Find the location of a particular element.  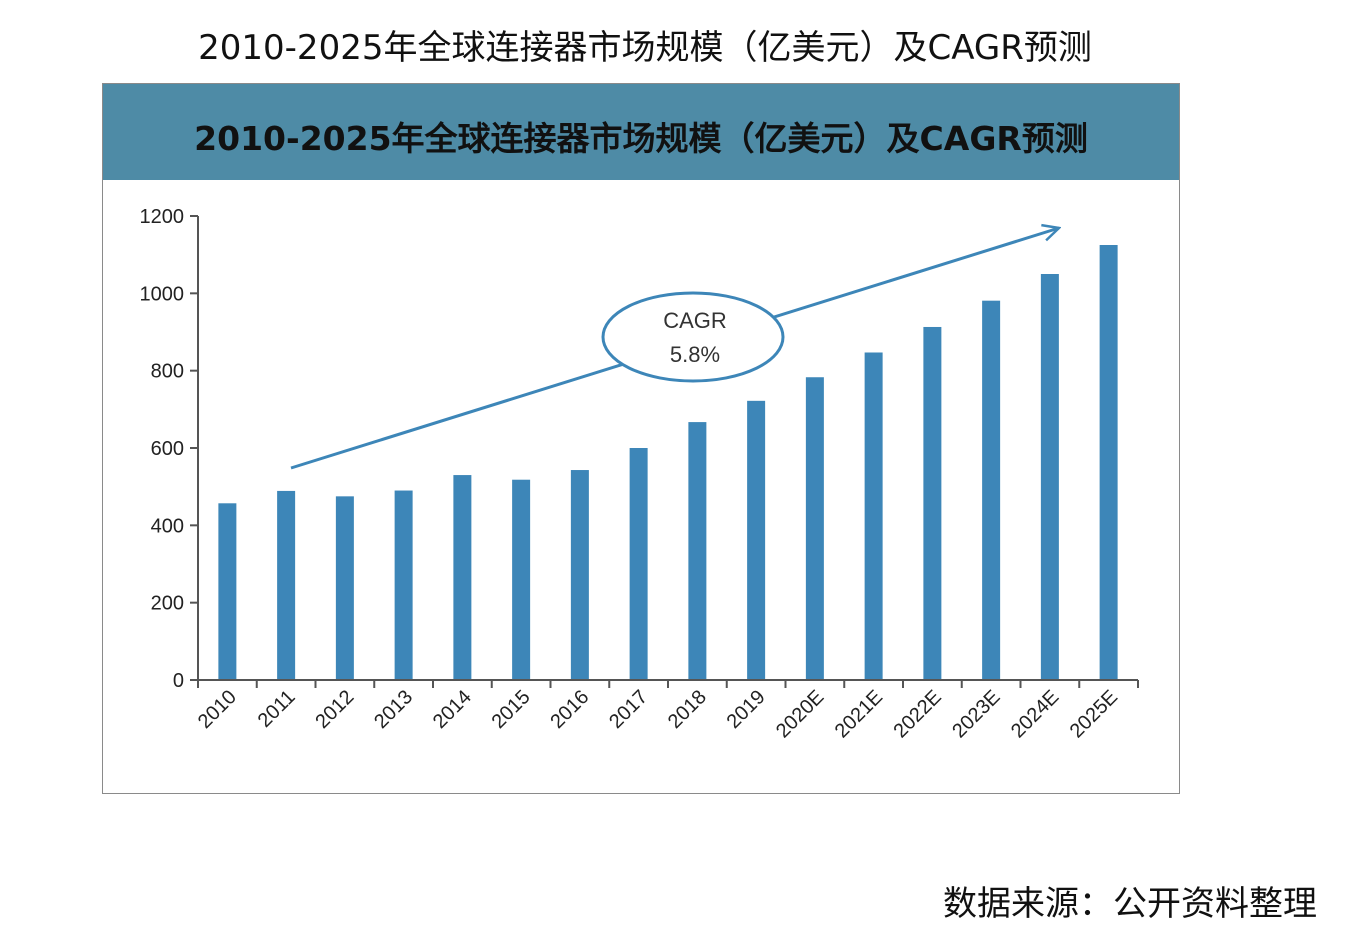

y-tick-label: 200 is located at coordinates (167, 604).